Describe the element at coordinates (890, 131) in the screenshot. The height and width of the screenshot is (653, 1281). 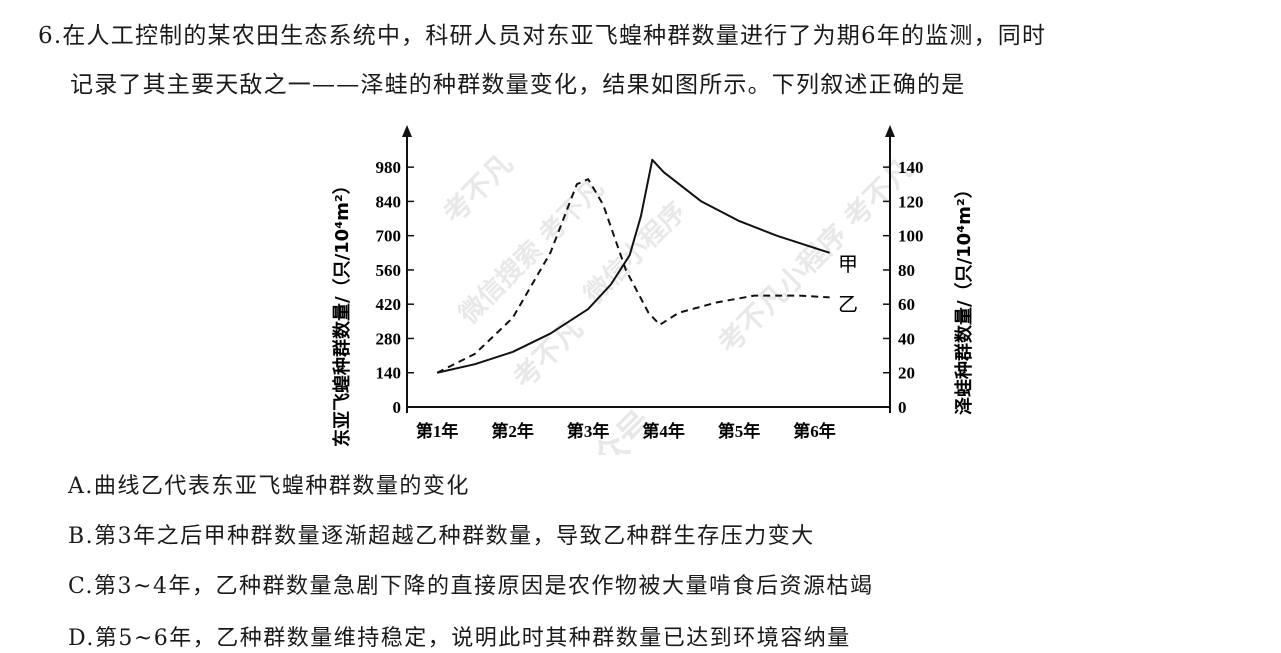
I see `right-axis-arrow` at that location.